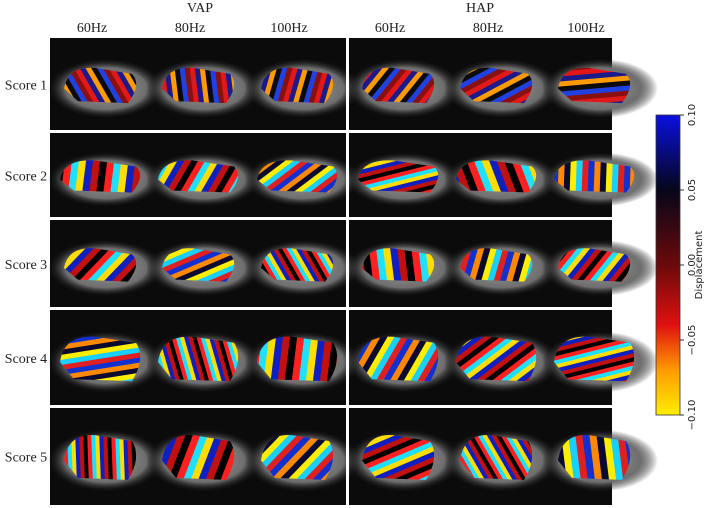  Describe the element at coordinates (692, 190) in the screenshot. I see `colorbar-tick-label: 0.05` at that location.